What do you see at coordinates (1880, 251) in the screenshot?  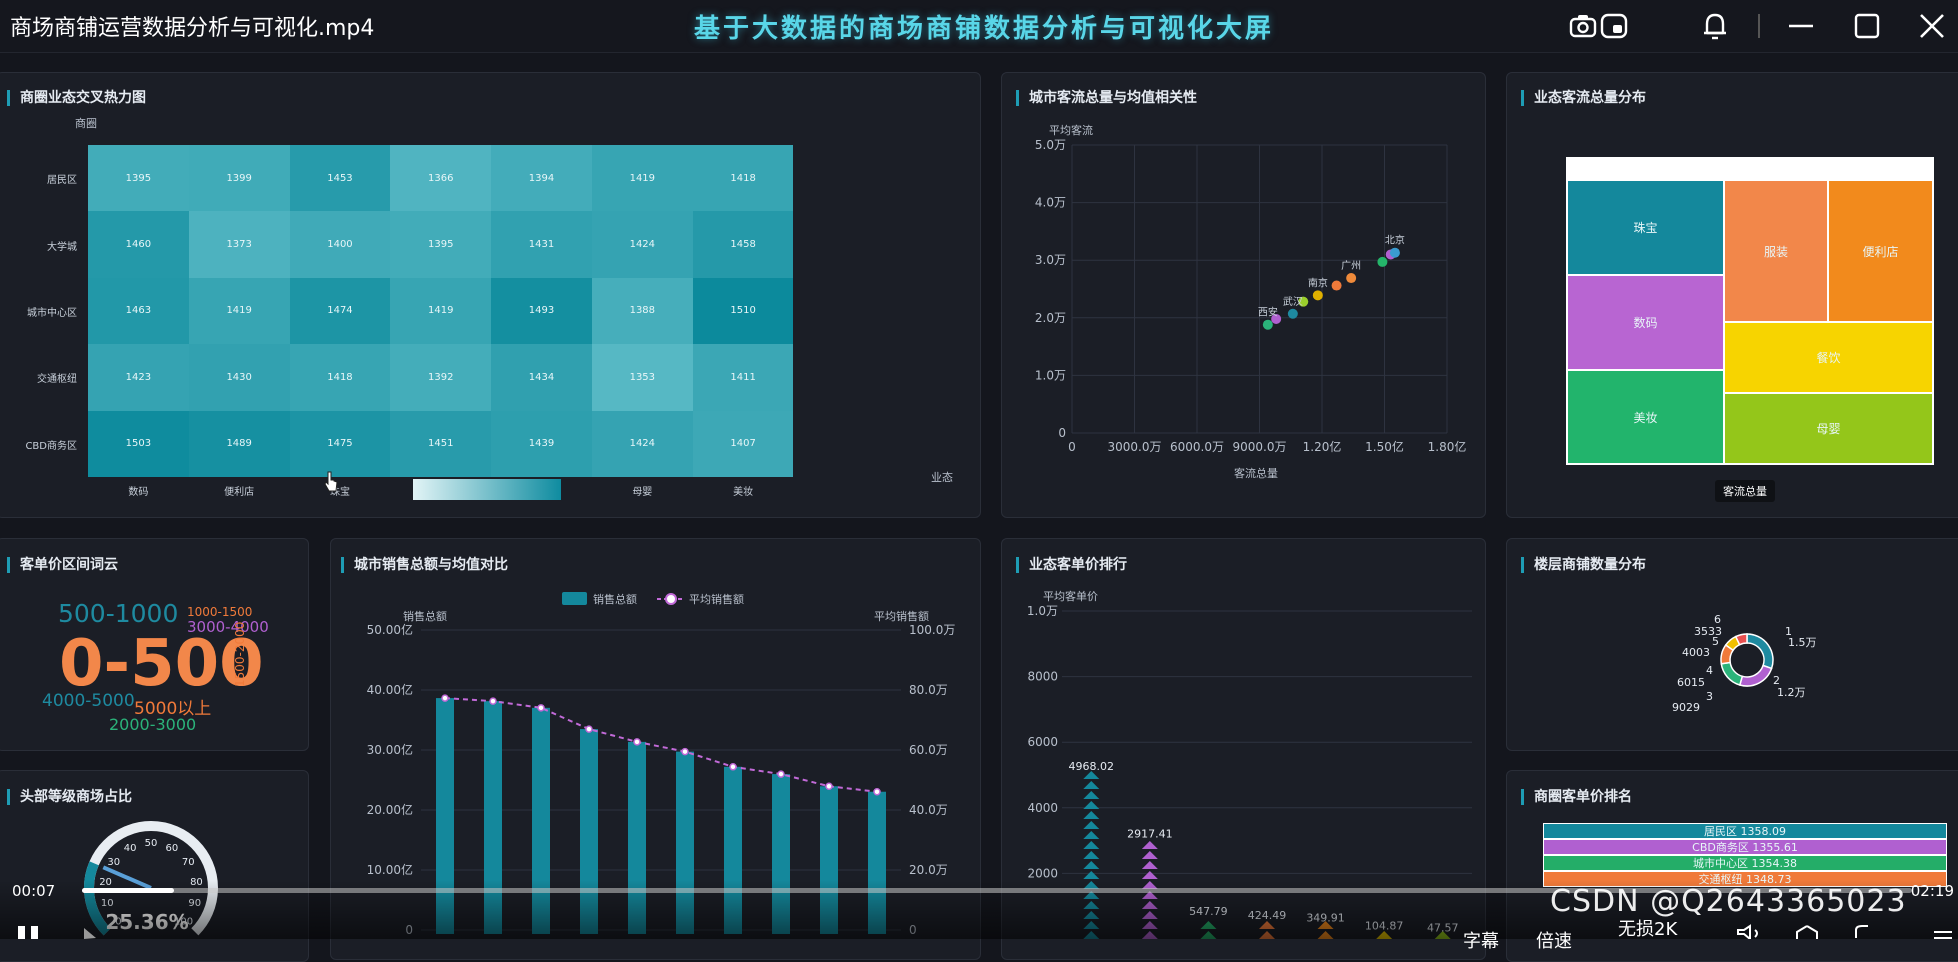 I see `treemap-tile: 便利店` at bounding box center [1880, 251].